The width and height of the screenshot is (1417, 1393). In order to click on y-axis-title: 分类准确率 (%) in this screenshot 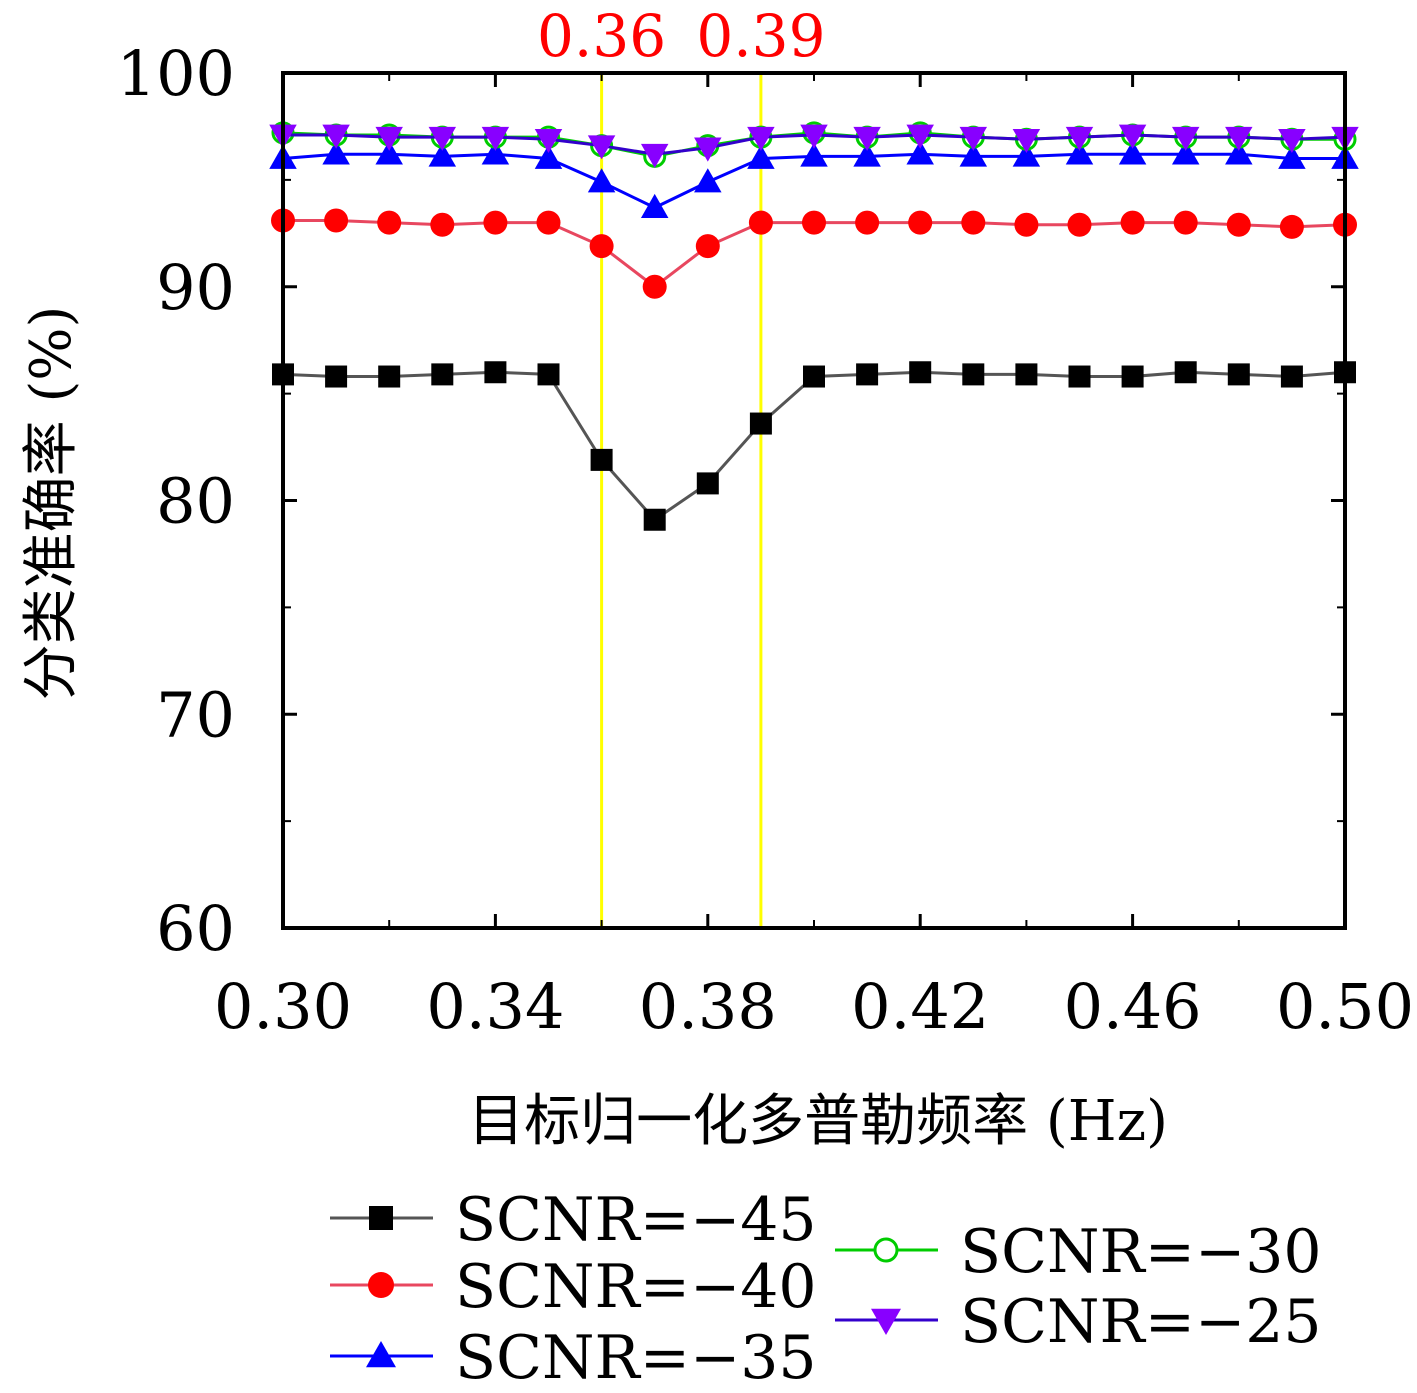, I will do `click(51, 503)`.